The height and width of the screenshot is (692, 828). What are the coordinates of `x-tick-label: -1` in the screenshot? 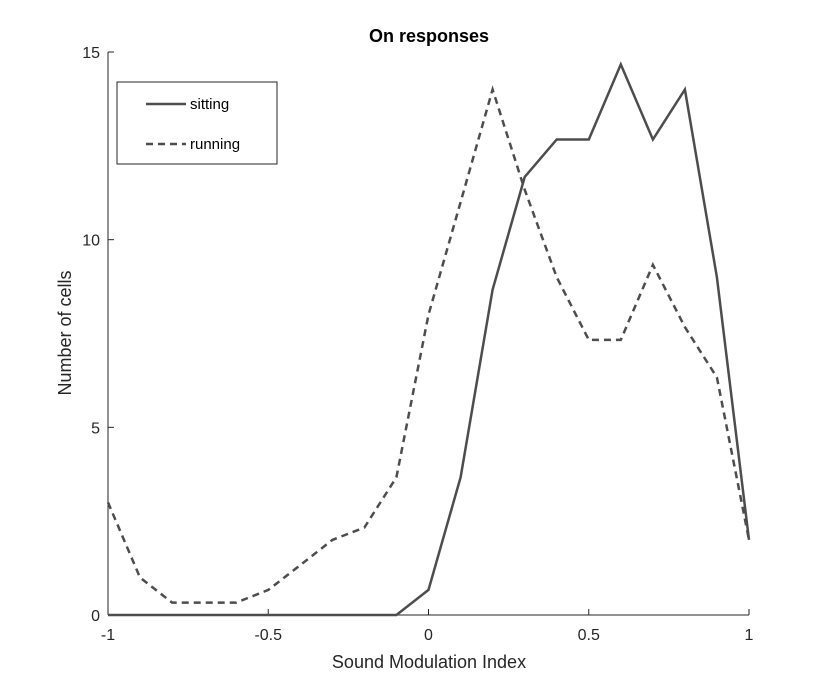 It's located at (108, 635).